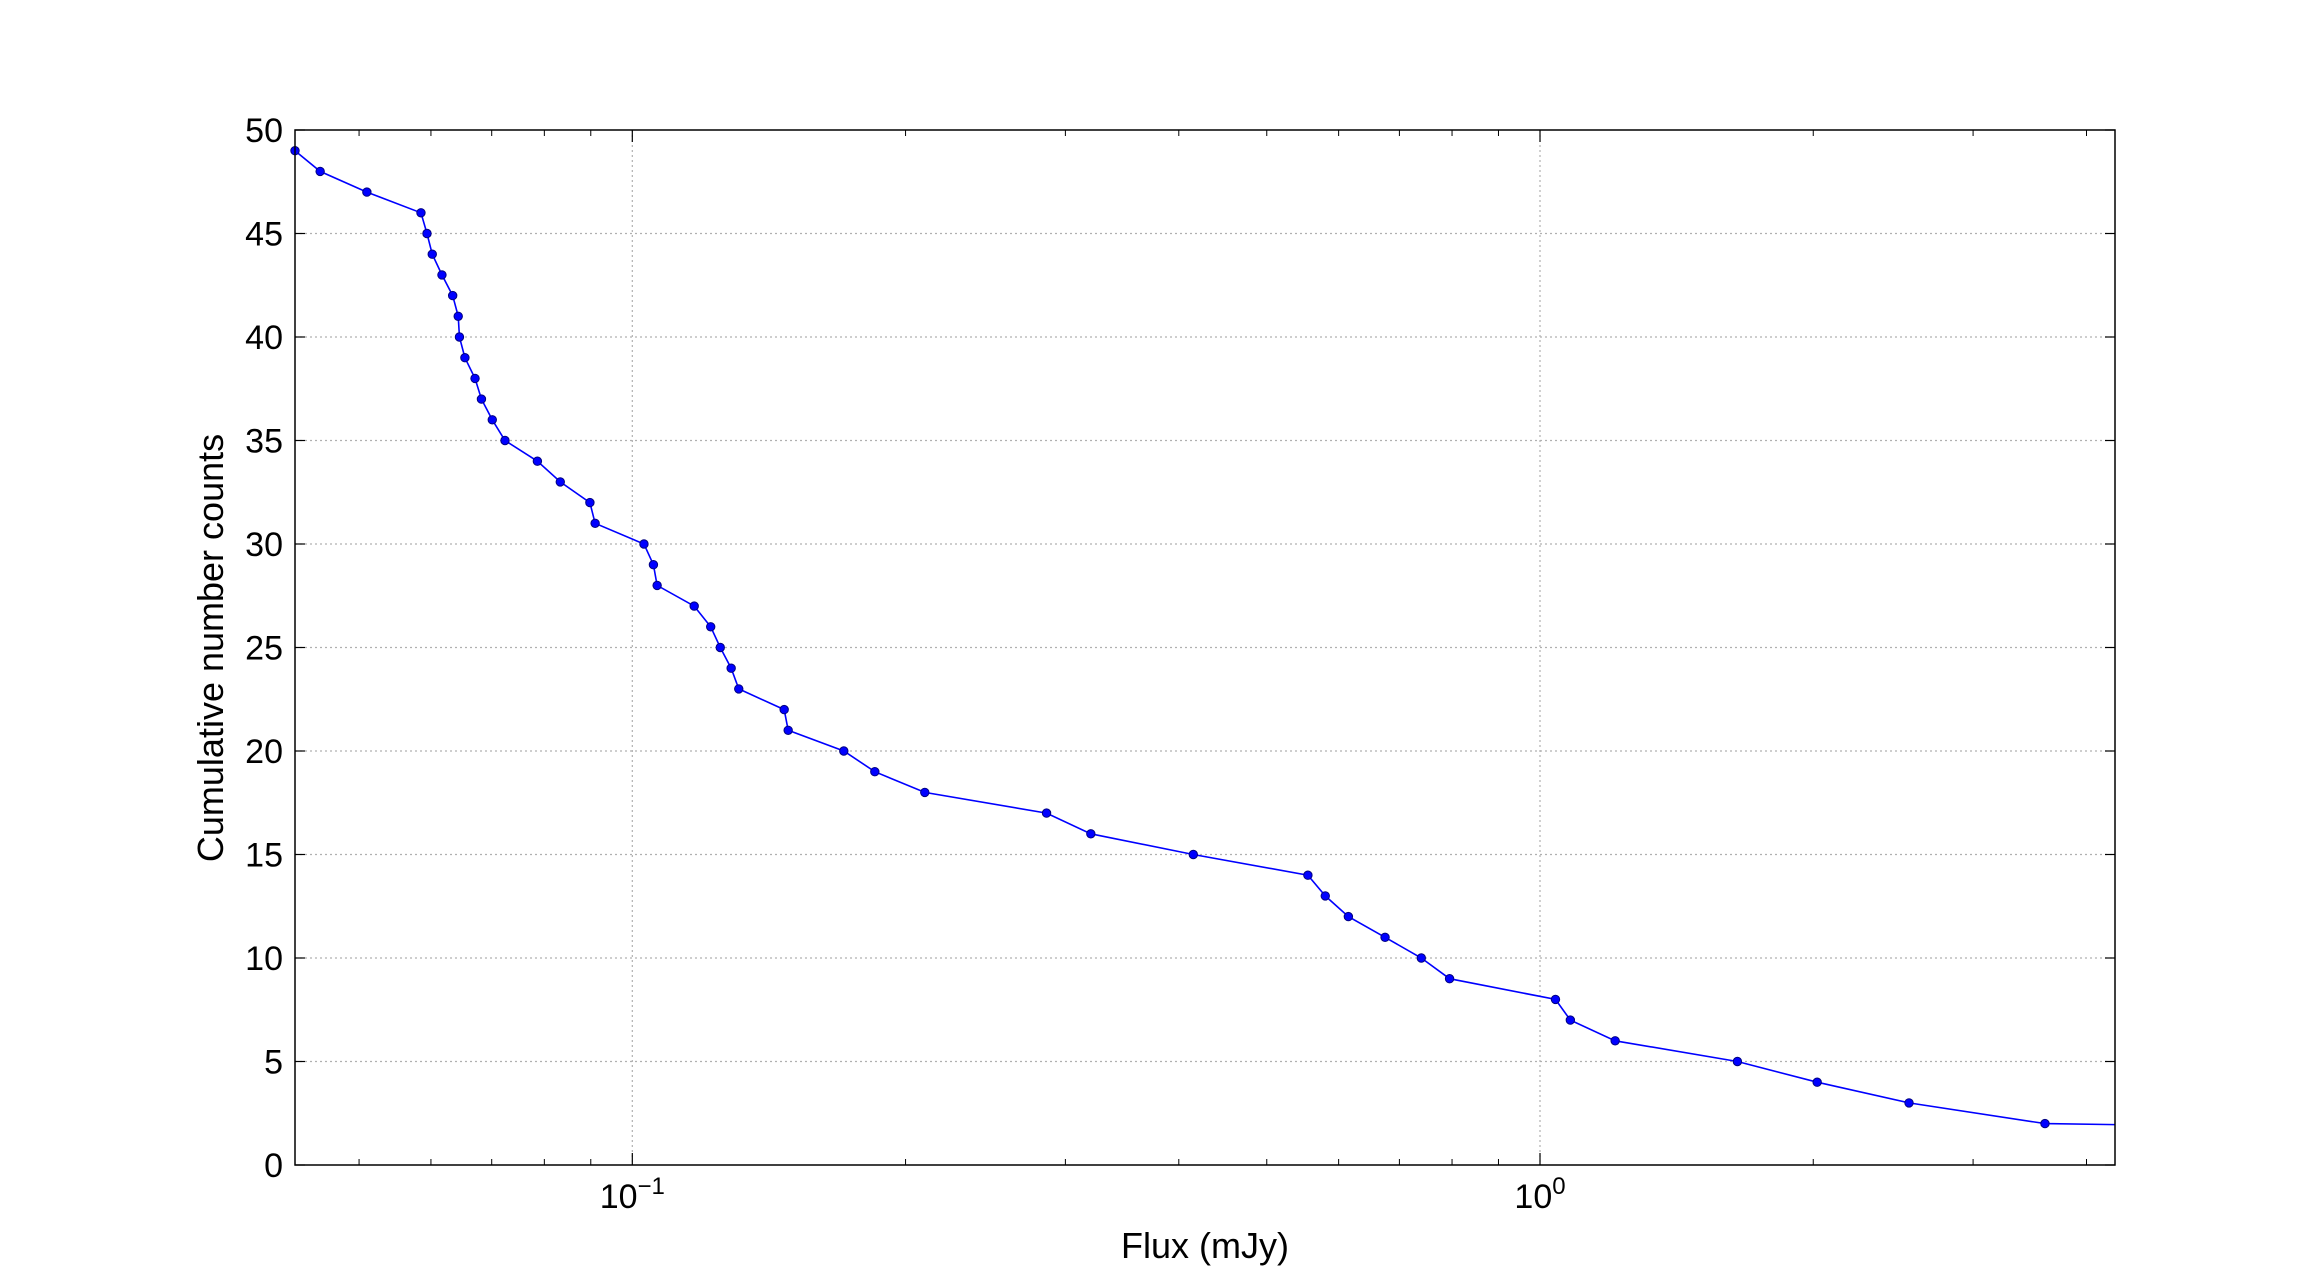 This screenshot has width=2318, height=1282. Describe the element at coordinates (264, 235) in the screenshot. I see `y-tick-label: 45` at that location.